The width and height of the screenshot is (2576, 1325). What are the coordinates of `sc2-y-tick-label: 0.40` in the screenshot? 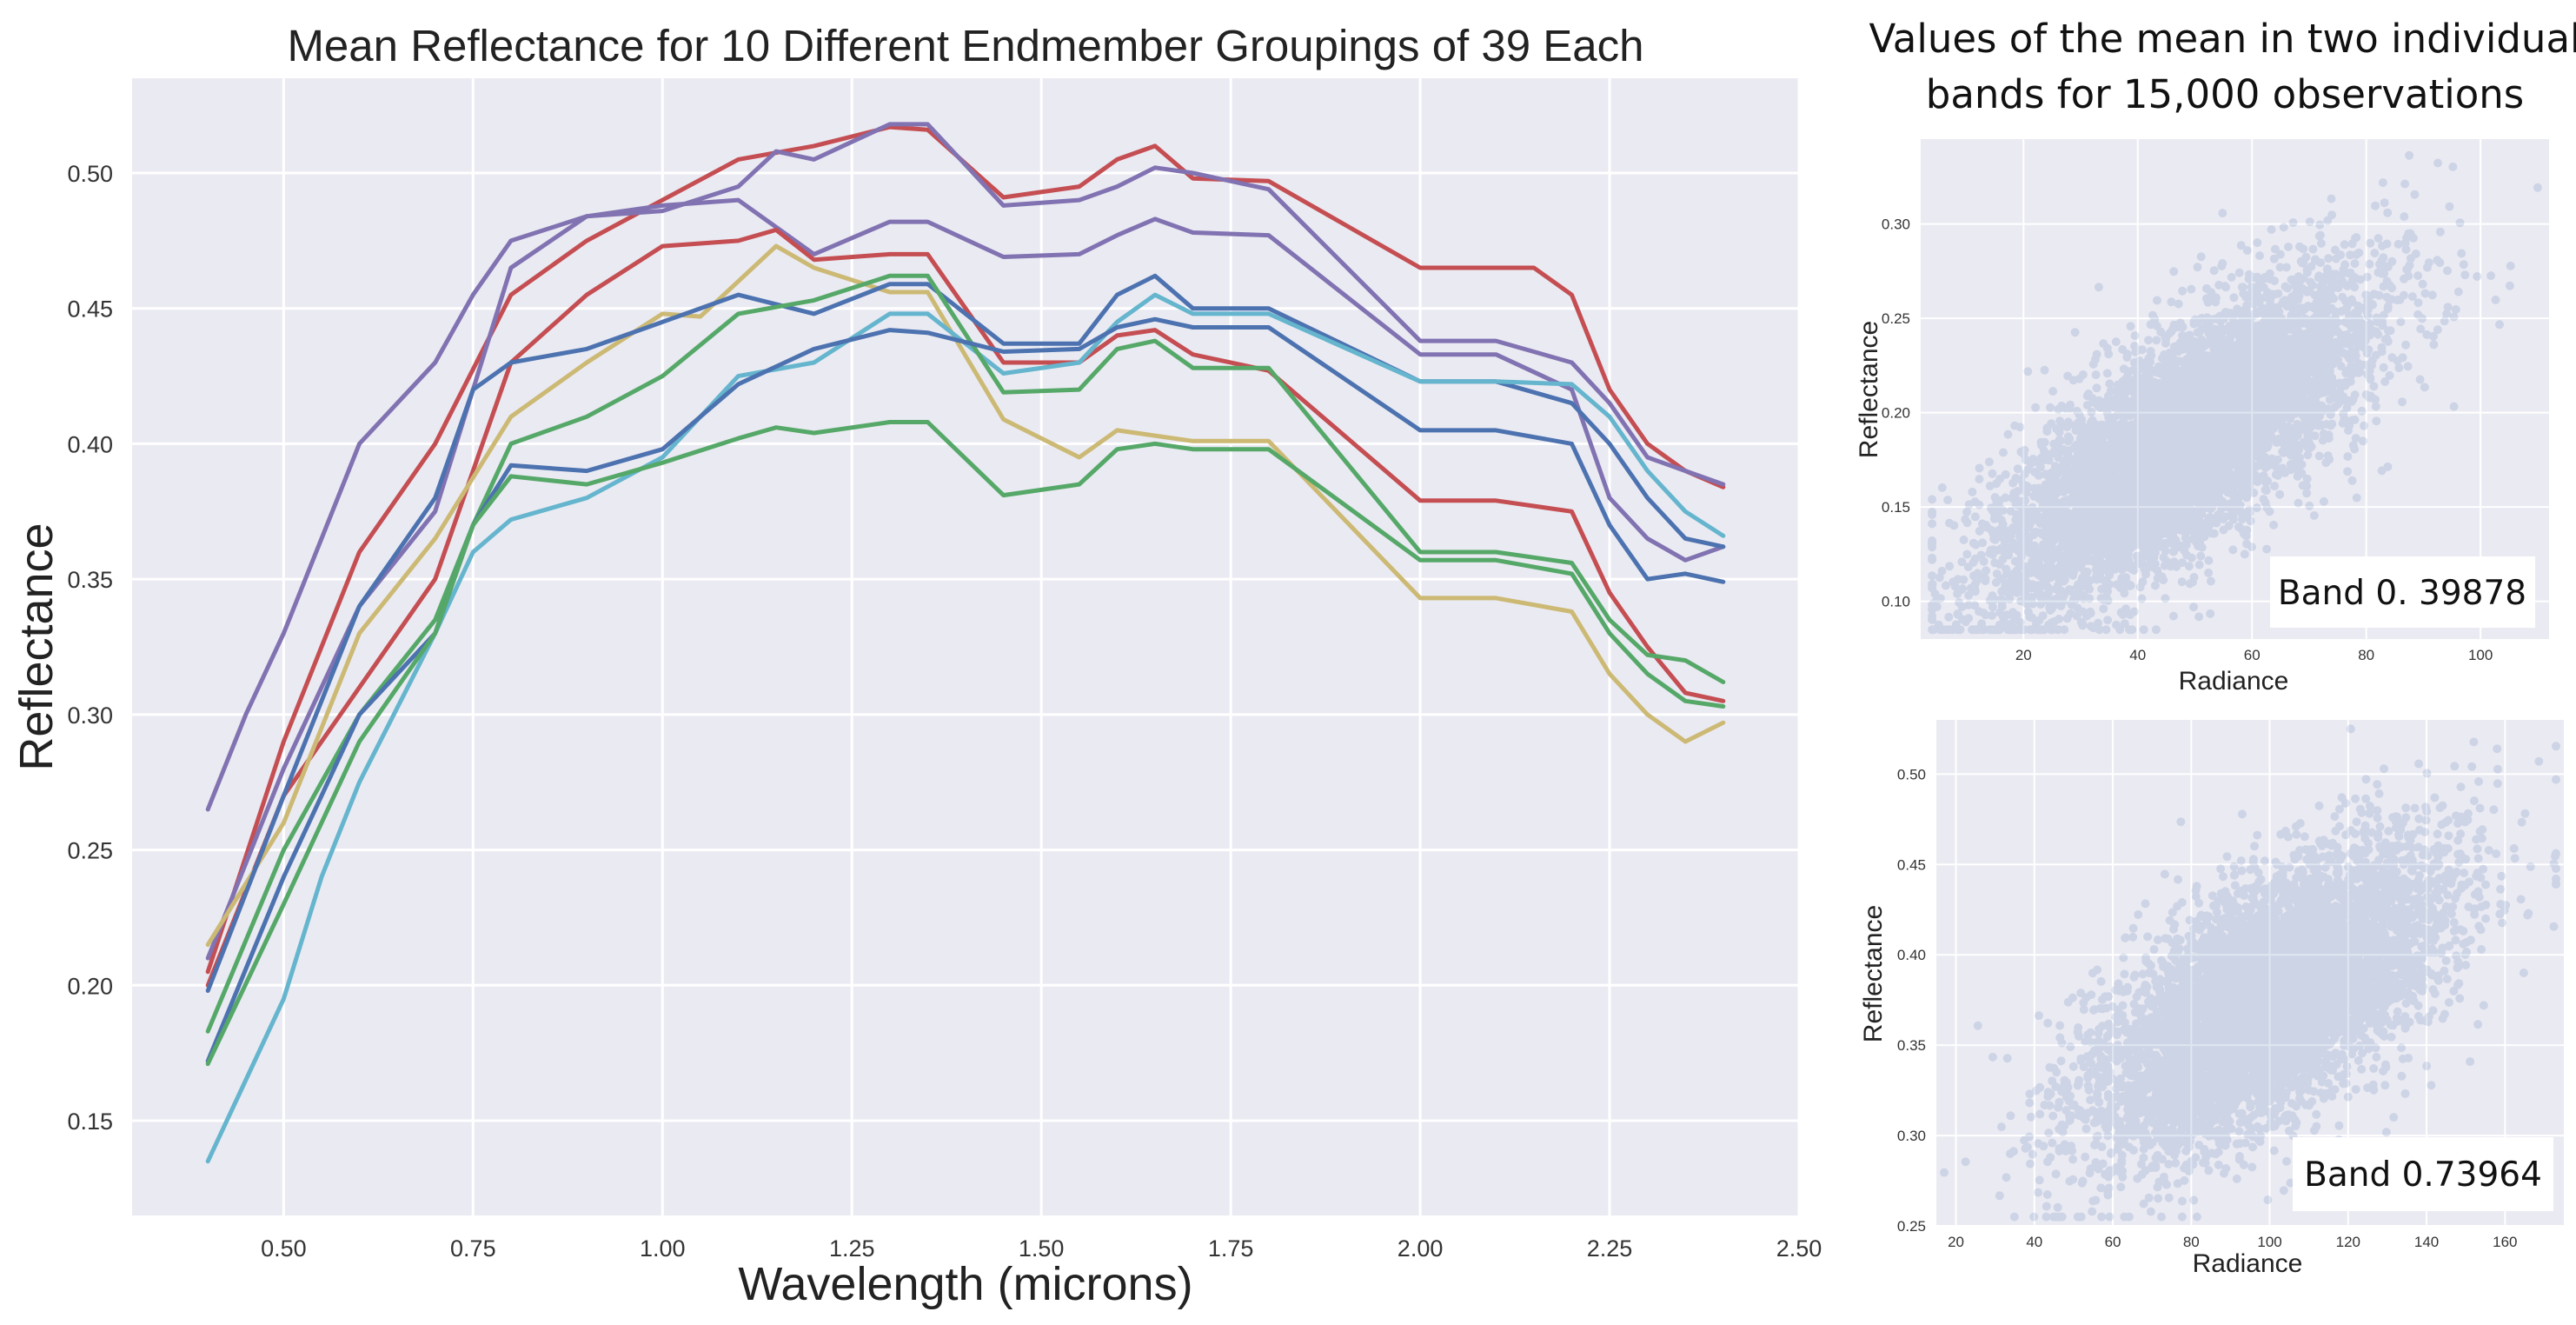 It's located at (1912, 955).